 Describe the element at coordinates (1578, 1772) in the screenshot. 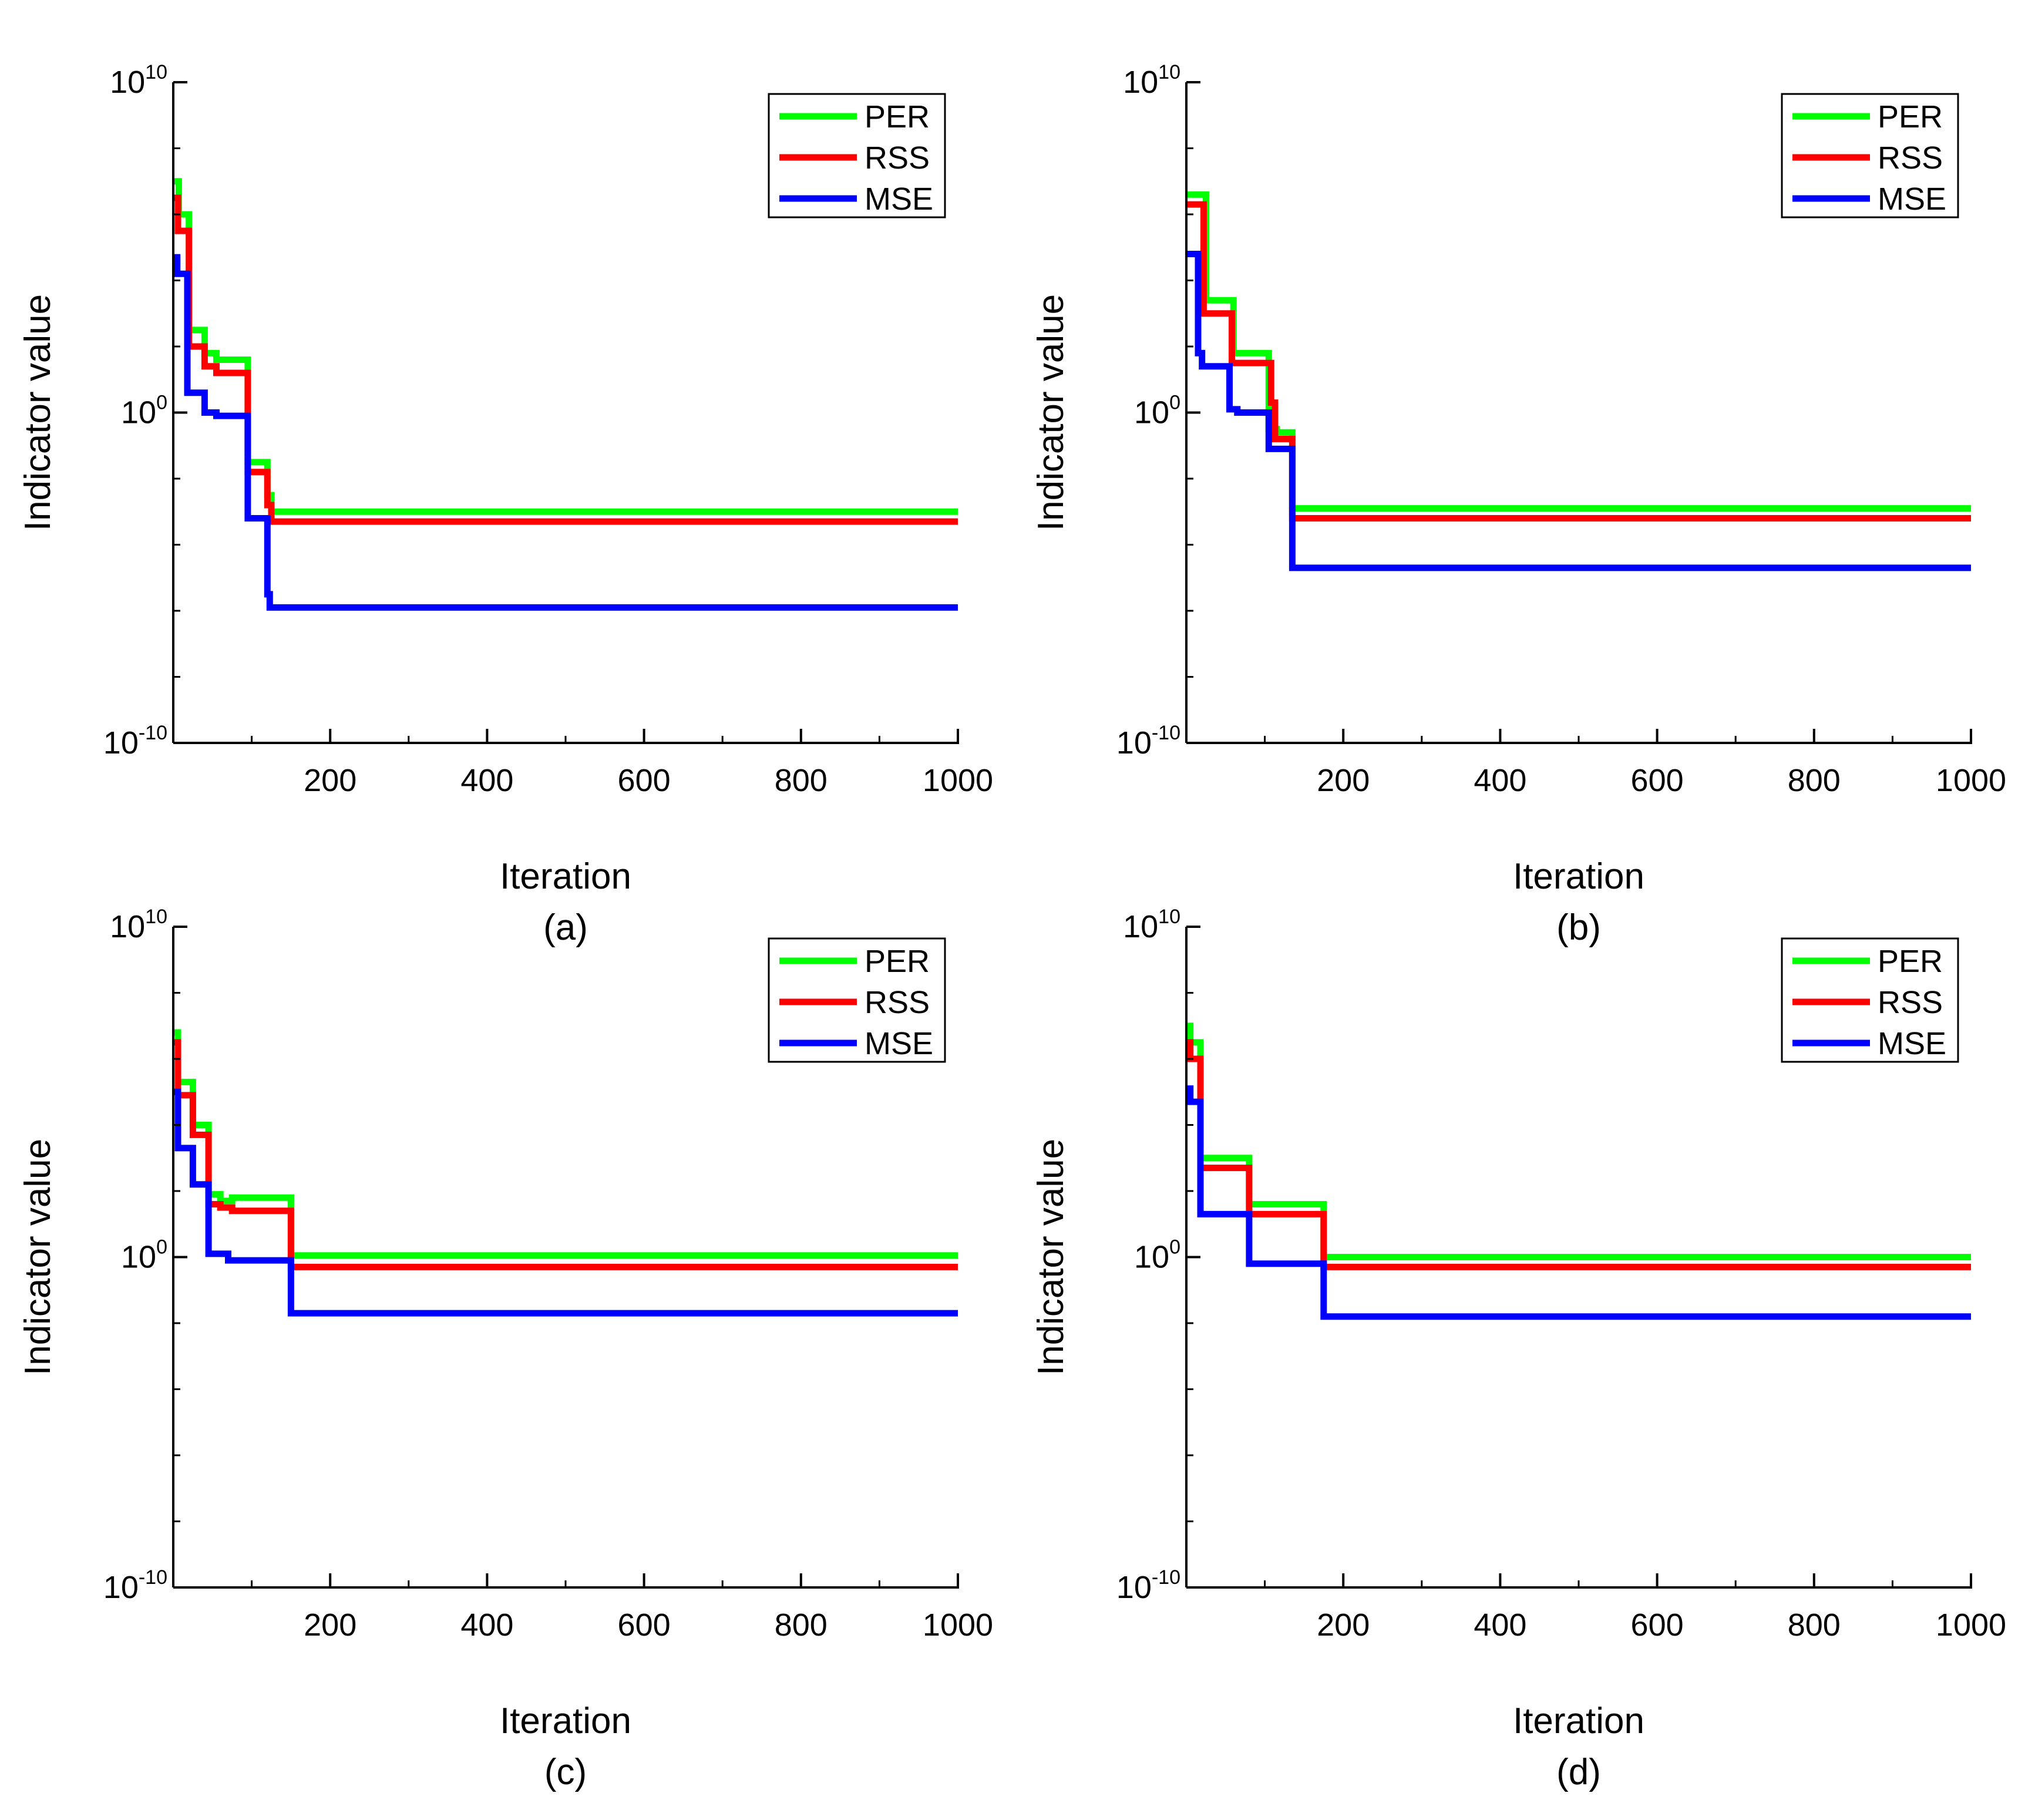

I see `panel-label: (d)` at that location.